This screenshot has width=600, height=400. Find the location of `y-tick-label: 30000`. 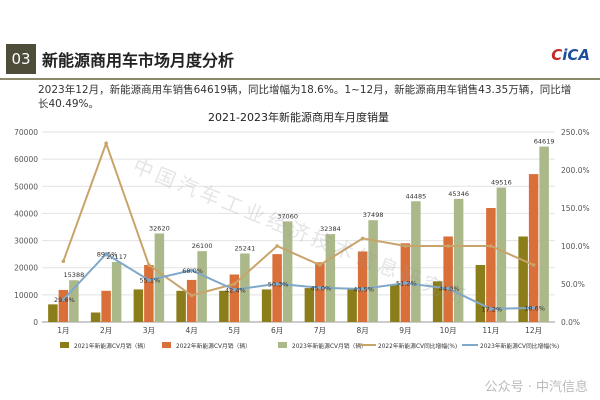

y-tick-label: 30000 is located at coordinates (26, 241).